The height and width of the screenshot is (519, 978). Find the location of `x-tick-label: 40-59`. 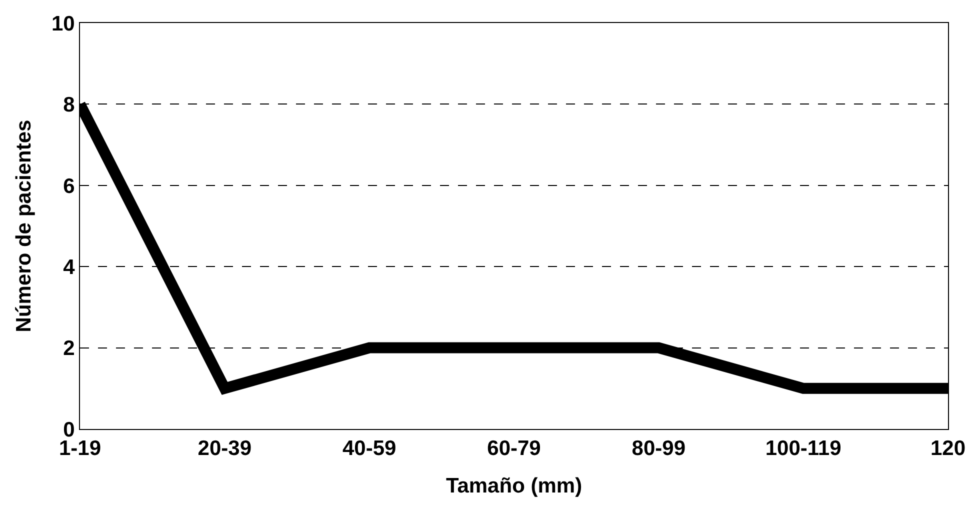

x-tick-label: 40-59 is located at coordinates (369, 448).